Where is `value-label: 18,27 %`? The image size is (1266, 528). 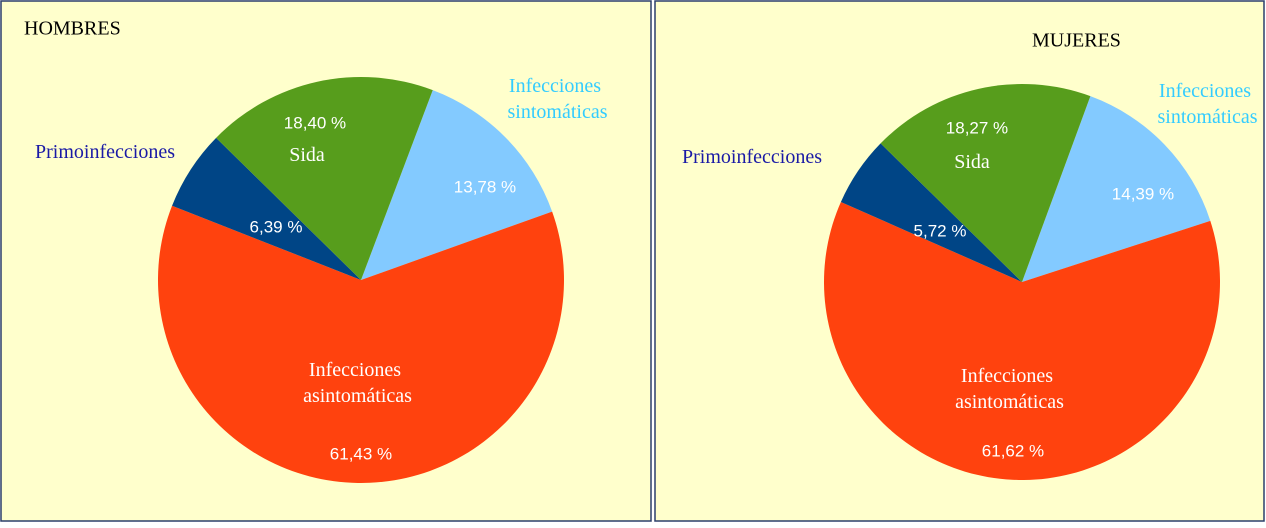 value-label: 18,27 % is located at coordinates (977, 127).